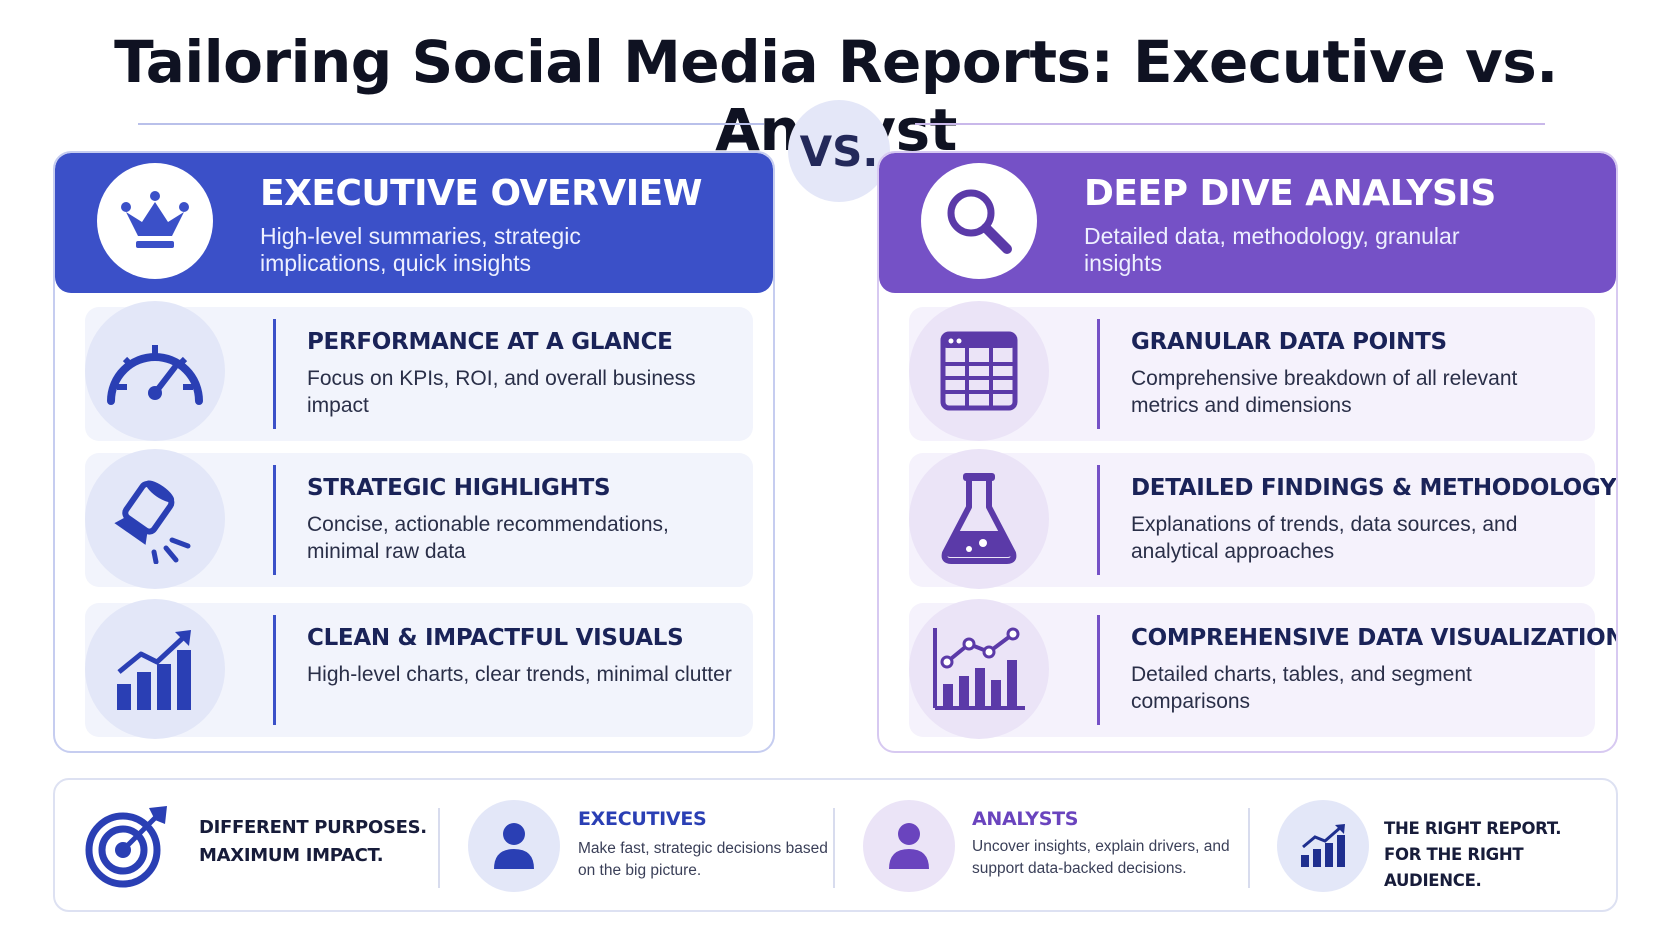 Image resolution: width=1672 pixels, height=941 pixels. I want to click on flask-icon, so click(979, 519).